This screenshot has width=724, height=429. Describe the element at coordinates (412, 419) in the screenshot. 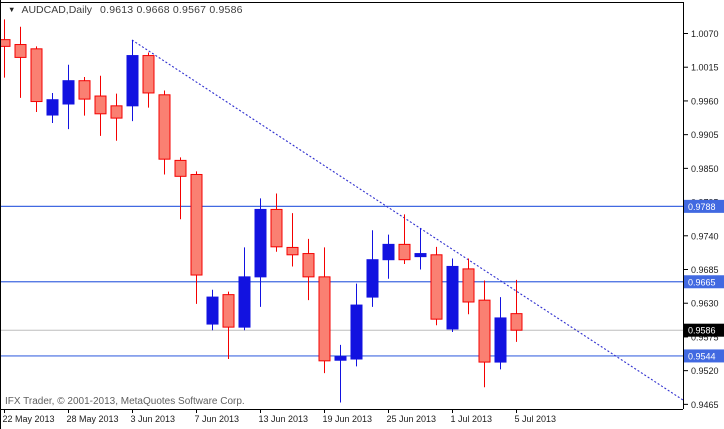

I see `date-axis-label: 25 Jun 2013` at that location.